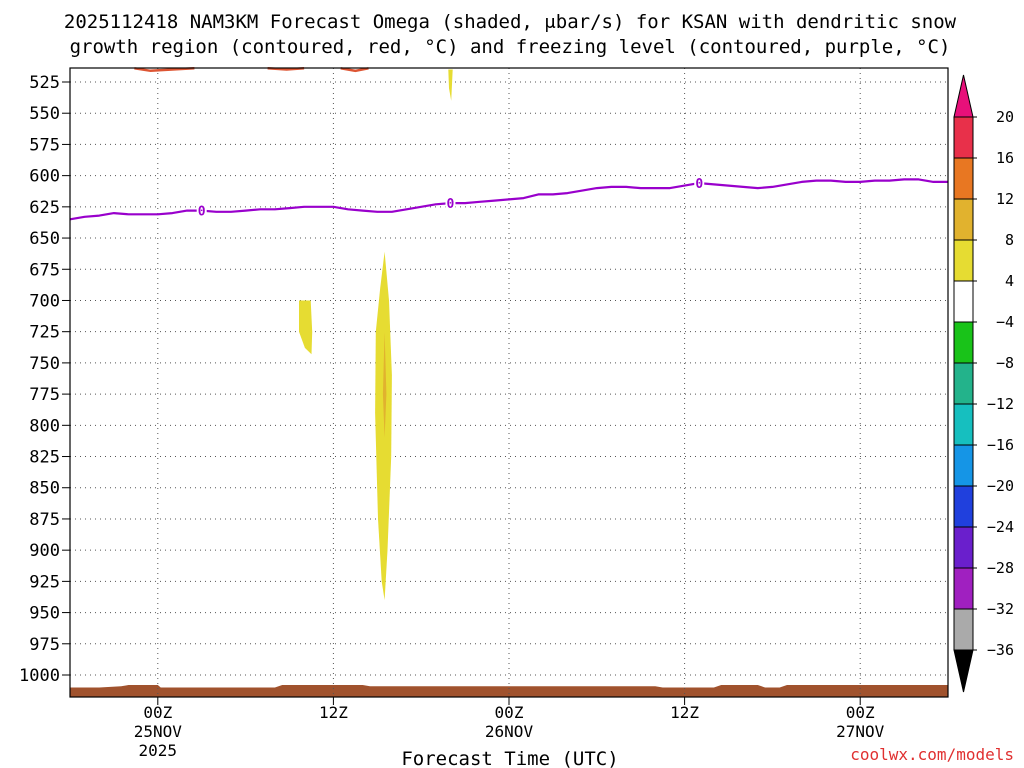 Image resolution: width=1024 pixels, height=768 pixels. What do you see at coordinates (44, 177) in the screenshot?
I see `y-tick-label: 600` at bounding box center [44, 177].